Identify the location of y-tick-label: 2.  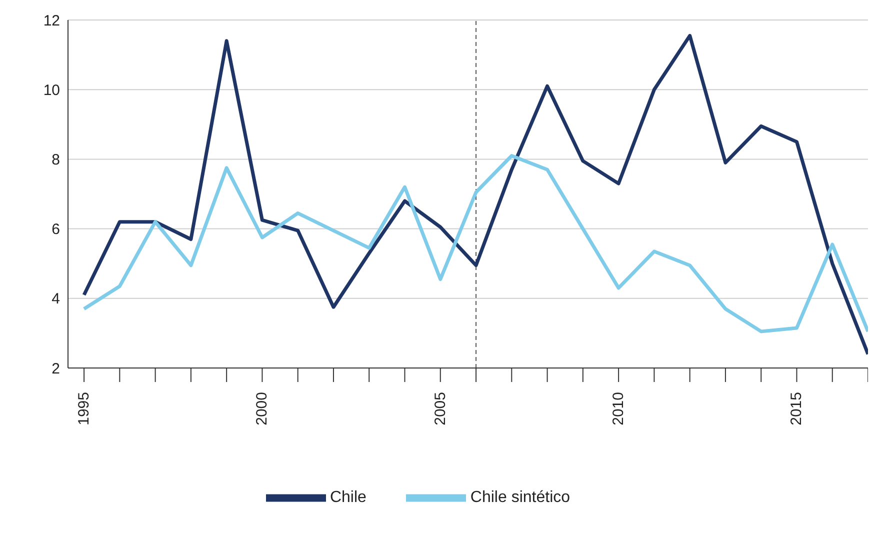
(56, 369).